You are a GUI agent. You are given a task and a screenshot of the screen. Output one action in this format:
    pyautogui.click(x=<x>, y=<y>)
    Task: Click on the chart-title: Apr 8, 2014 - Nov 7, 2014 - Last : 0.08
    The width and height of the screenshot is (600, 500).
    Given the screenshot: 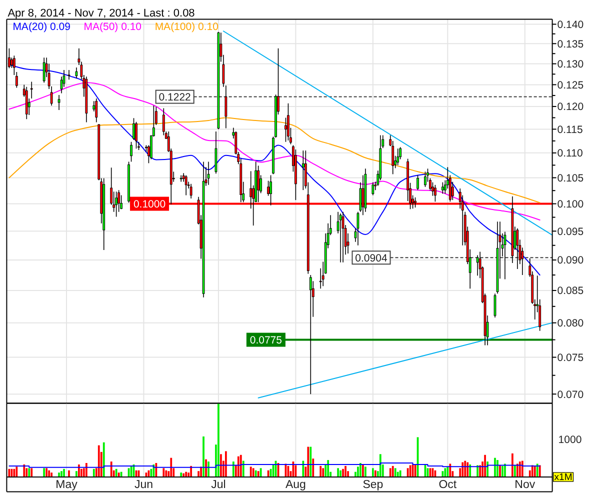 What is the action you would take?
    pyautogui.click(x=101, y=13)
    